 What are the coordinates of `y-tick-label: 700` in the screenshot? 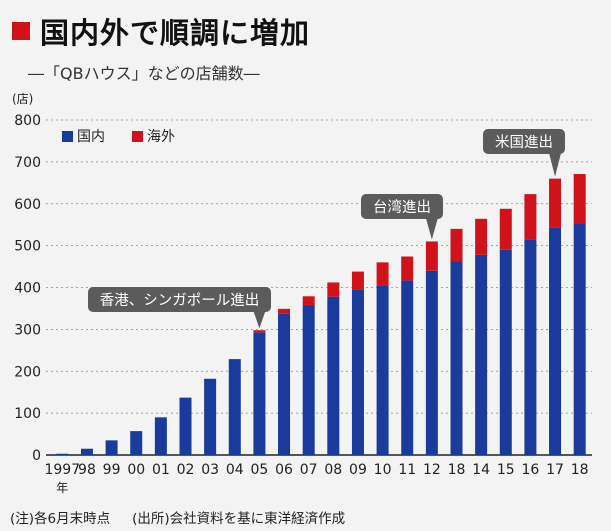 It's located at (27, 163).